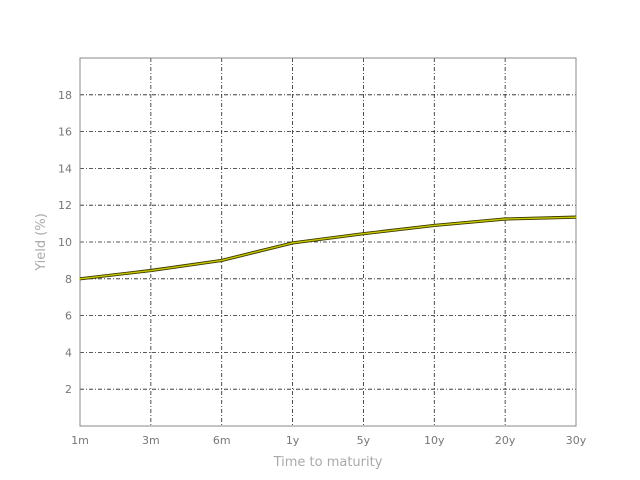  I want to click on y-tick-label: 6, so click(68, 316).